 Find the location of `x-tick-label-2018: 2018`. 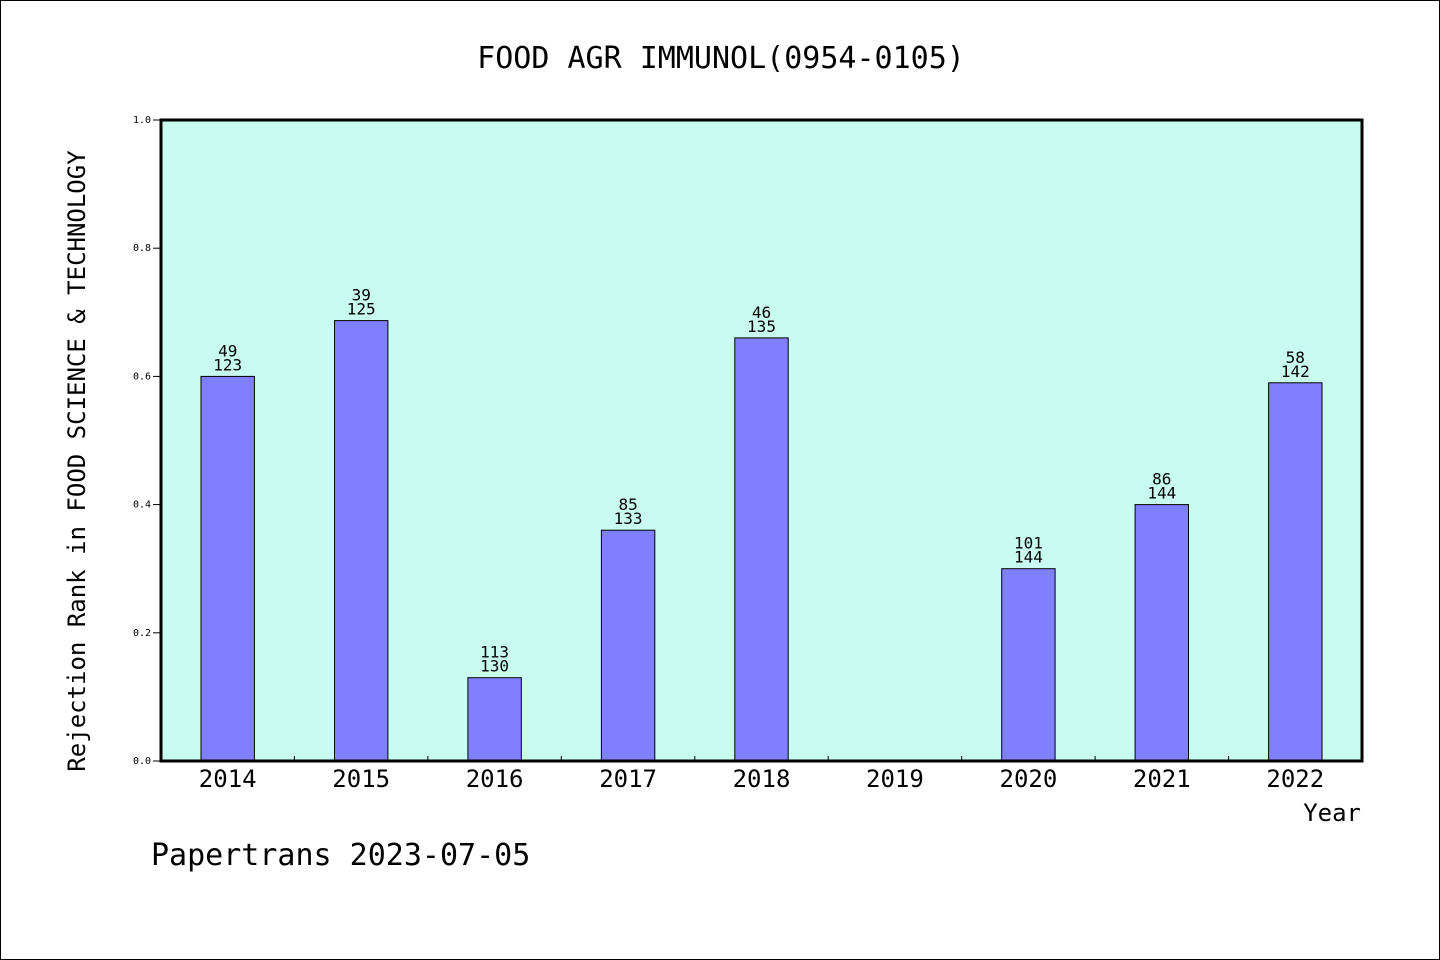

x-tick-label-2018: 2018 is located at coordinates (762, 779).